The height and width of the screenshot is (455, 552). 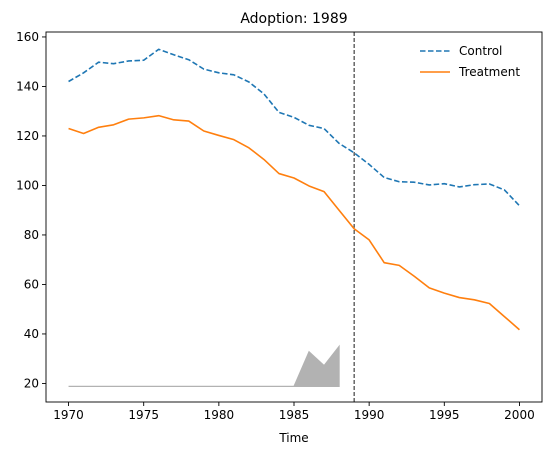 What do you see at coordinates (369, 415) in the screenshot?
I see `x-tick-label: 1990` at bounding box center [369, 415].